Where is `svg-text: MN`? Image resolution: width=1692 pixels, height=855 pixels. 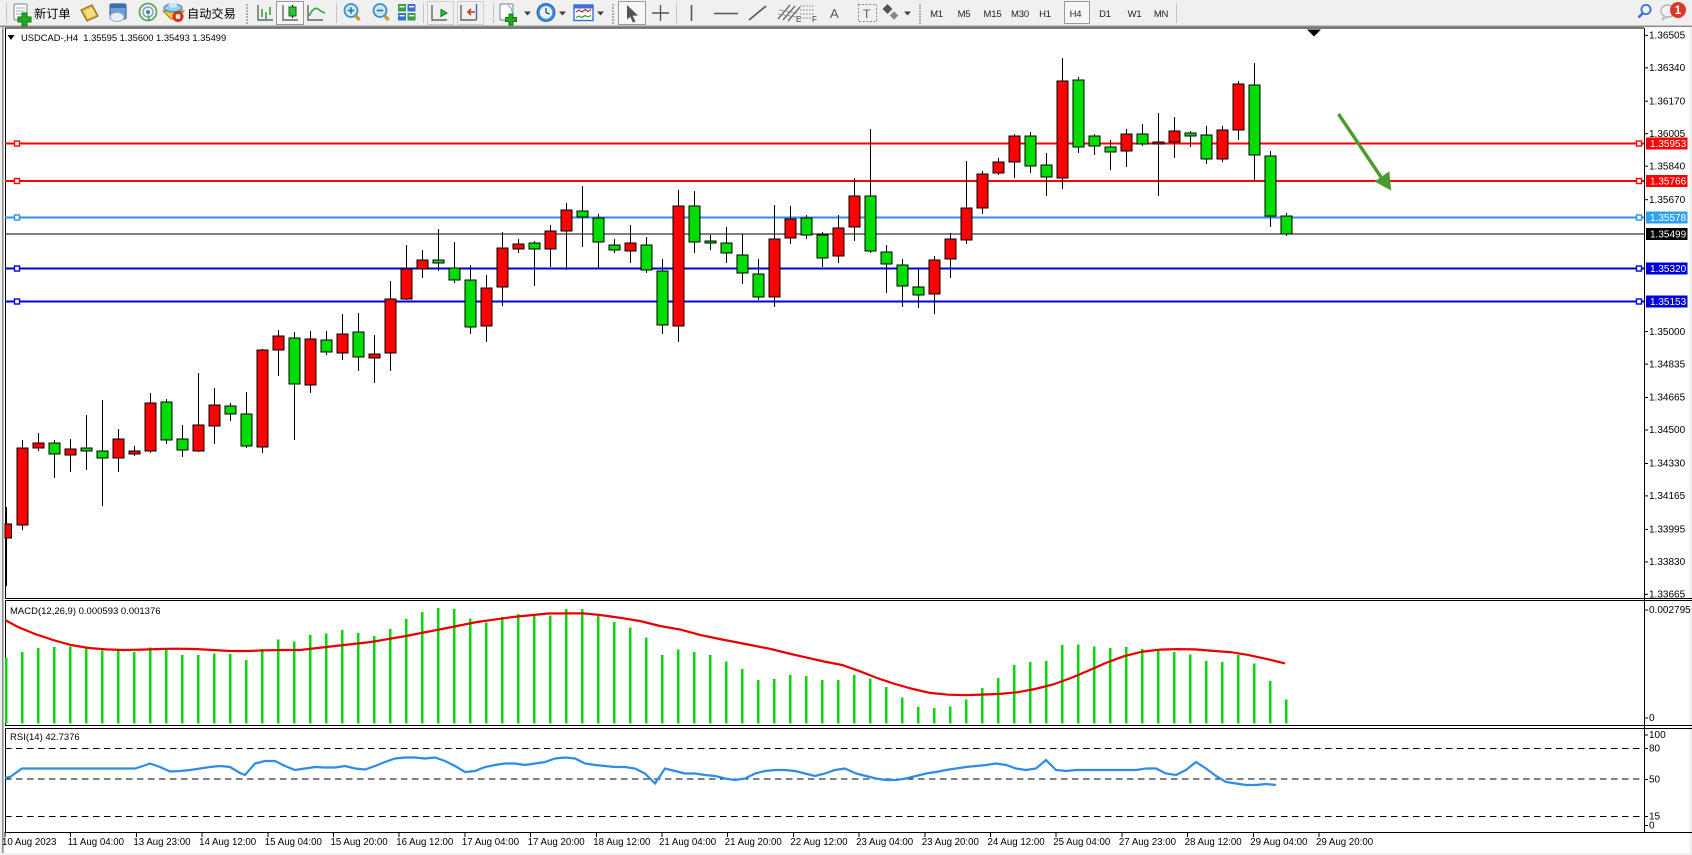 svg-text: MN is located at coordinates (1161, 14).